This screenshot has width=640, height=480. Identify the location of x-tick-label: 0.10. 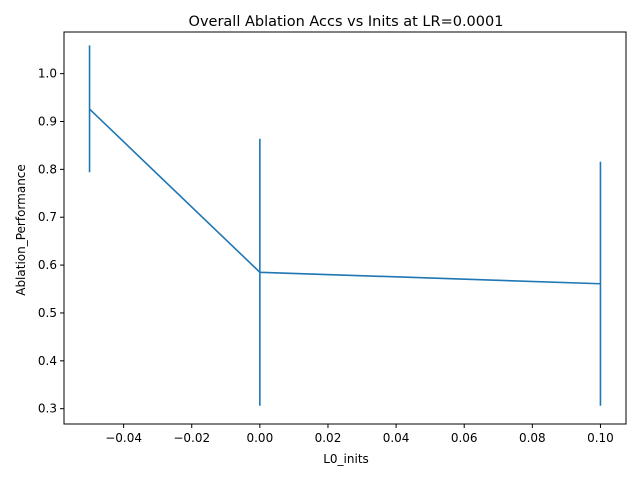
(600, 438).